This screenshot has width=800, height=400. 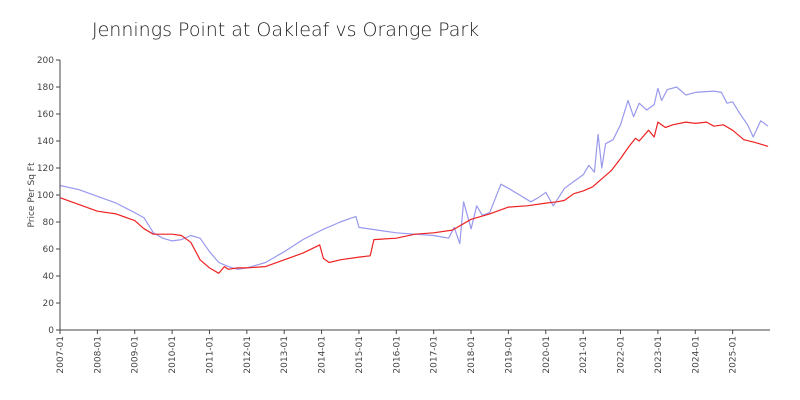 What do you see at coordinates (210, 355) in the screenshot?
I see `x-tick-label: 2011-01` at bounding box center [210, 355].